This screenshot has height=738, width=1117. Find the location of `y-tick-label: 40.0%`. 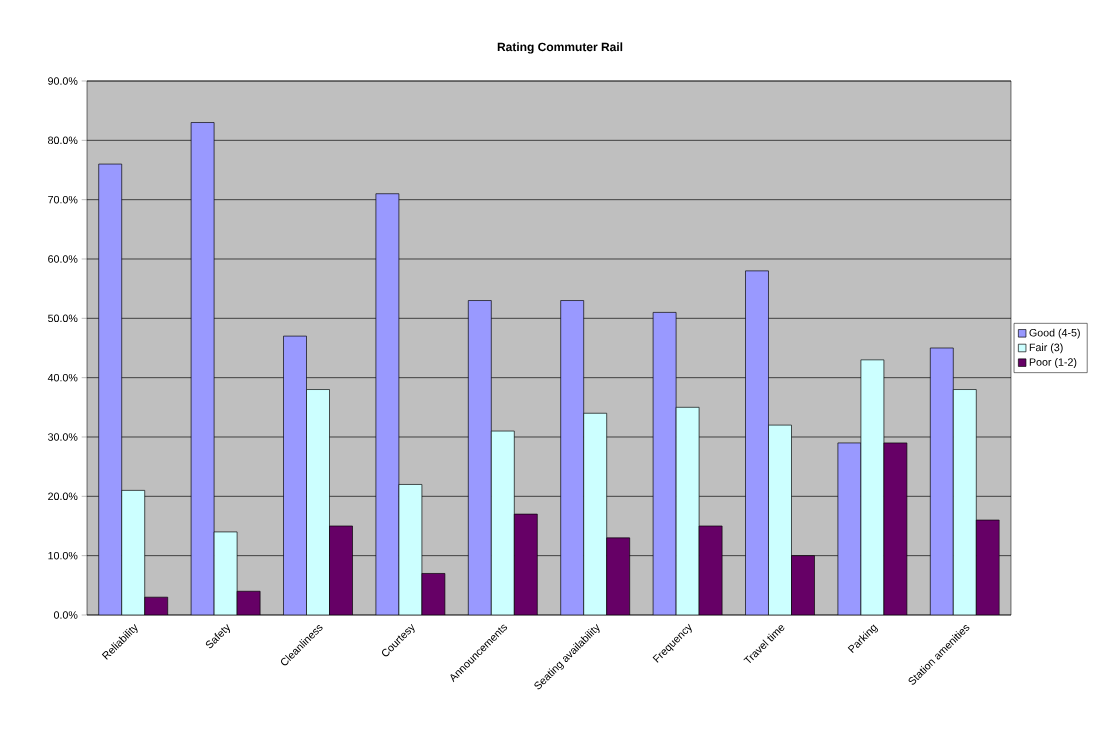

y-tick-label: 40.0% is located at coordinates (62, 377).